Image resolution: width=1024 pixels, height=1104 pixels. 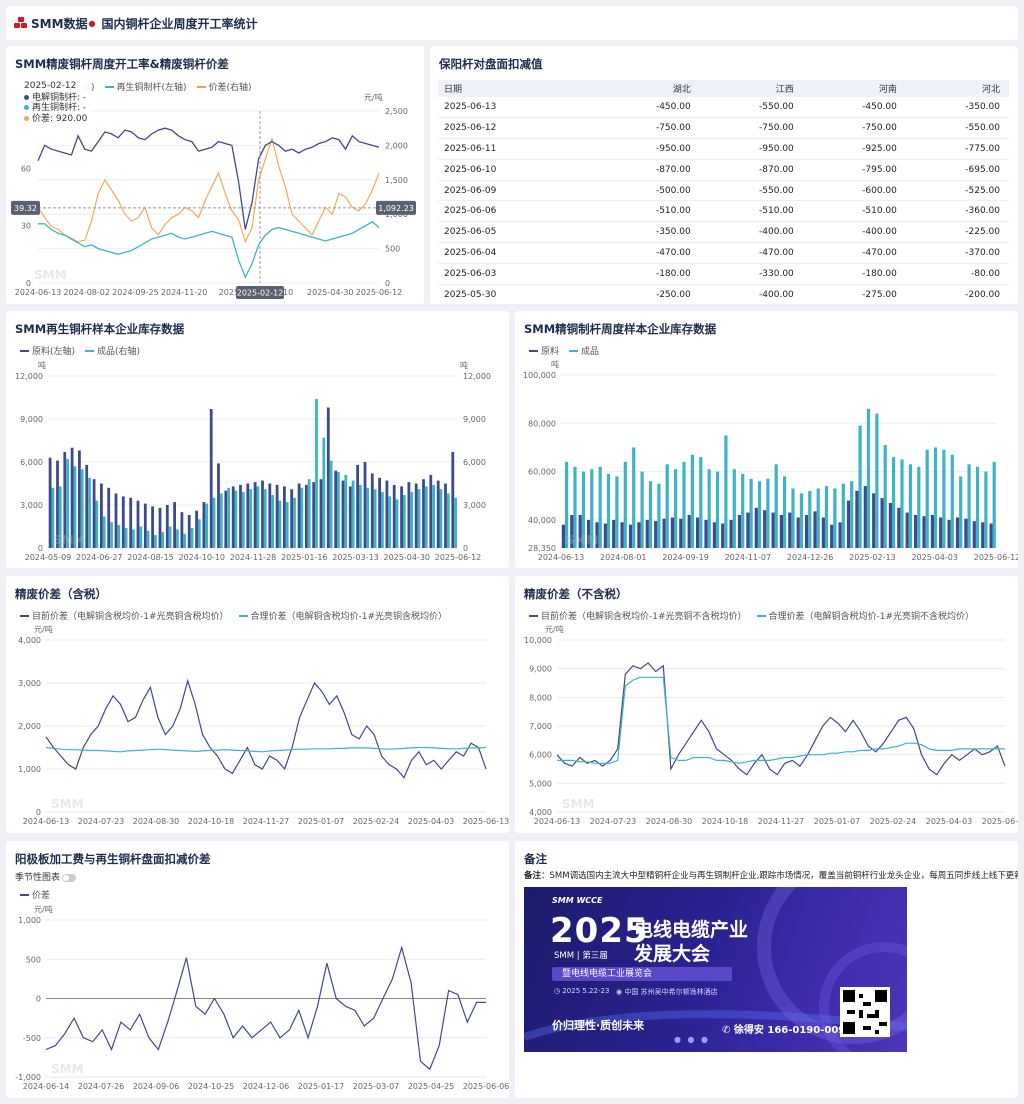 I want to click on y-tick-label: -500, so click(x=32, y=1038).